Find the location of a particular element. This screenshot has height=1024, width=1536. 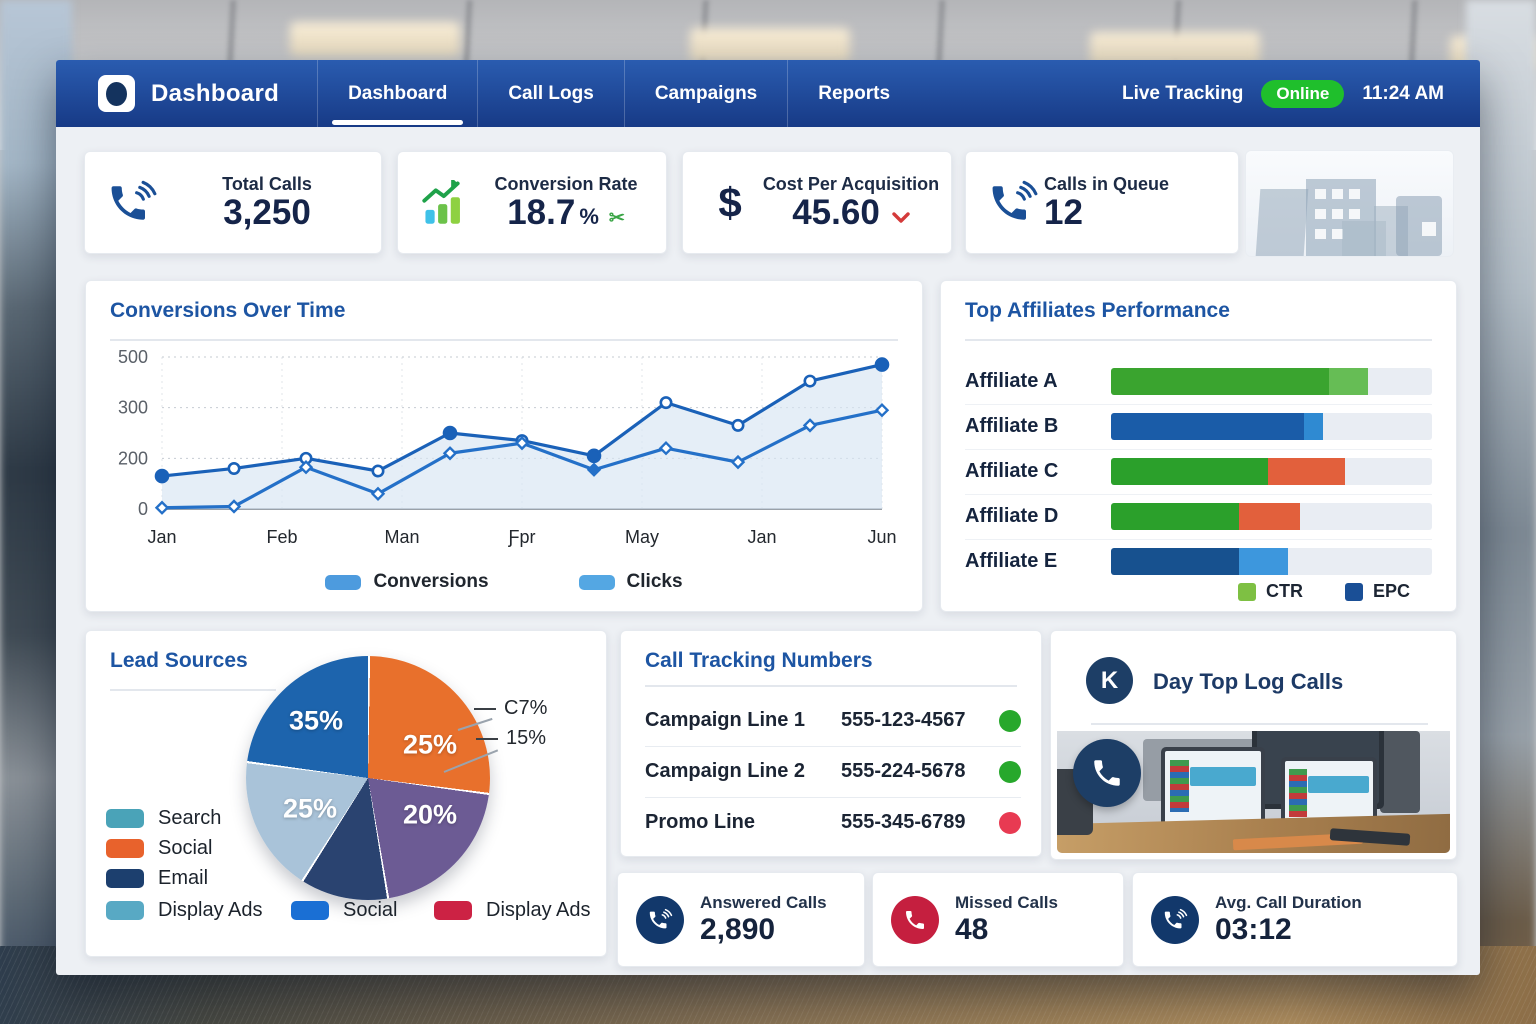

nav-item-call-logs: Call Logs is located at coordinates (550, 93).